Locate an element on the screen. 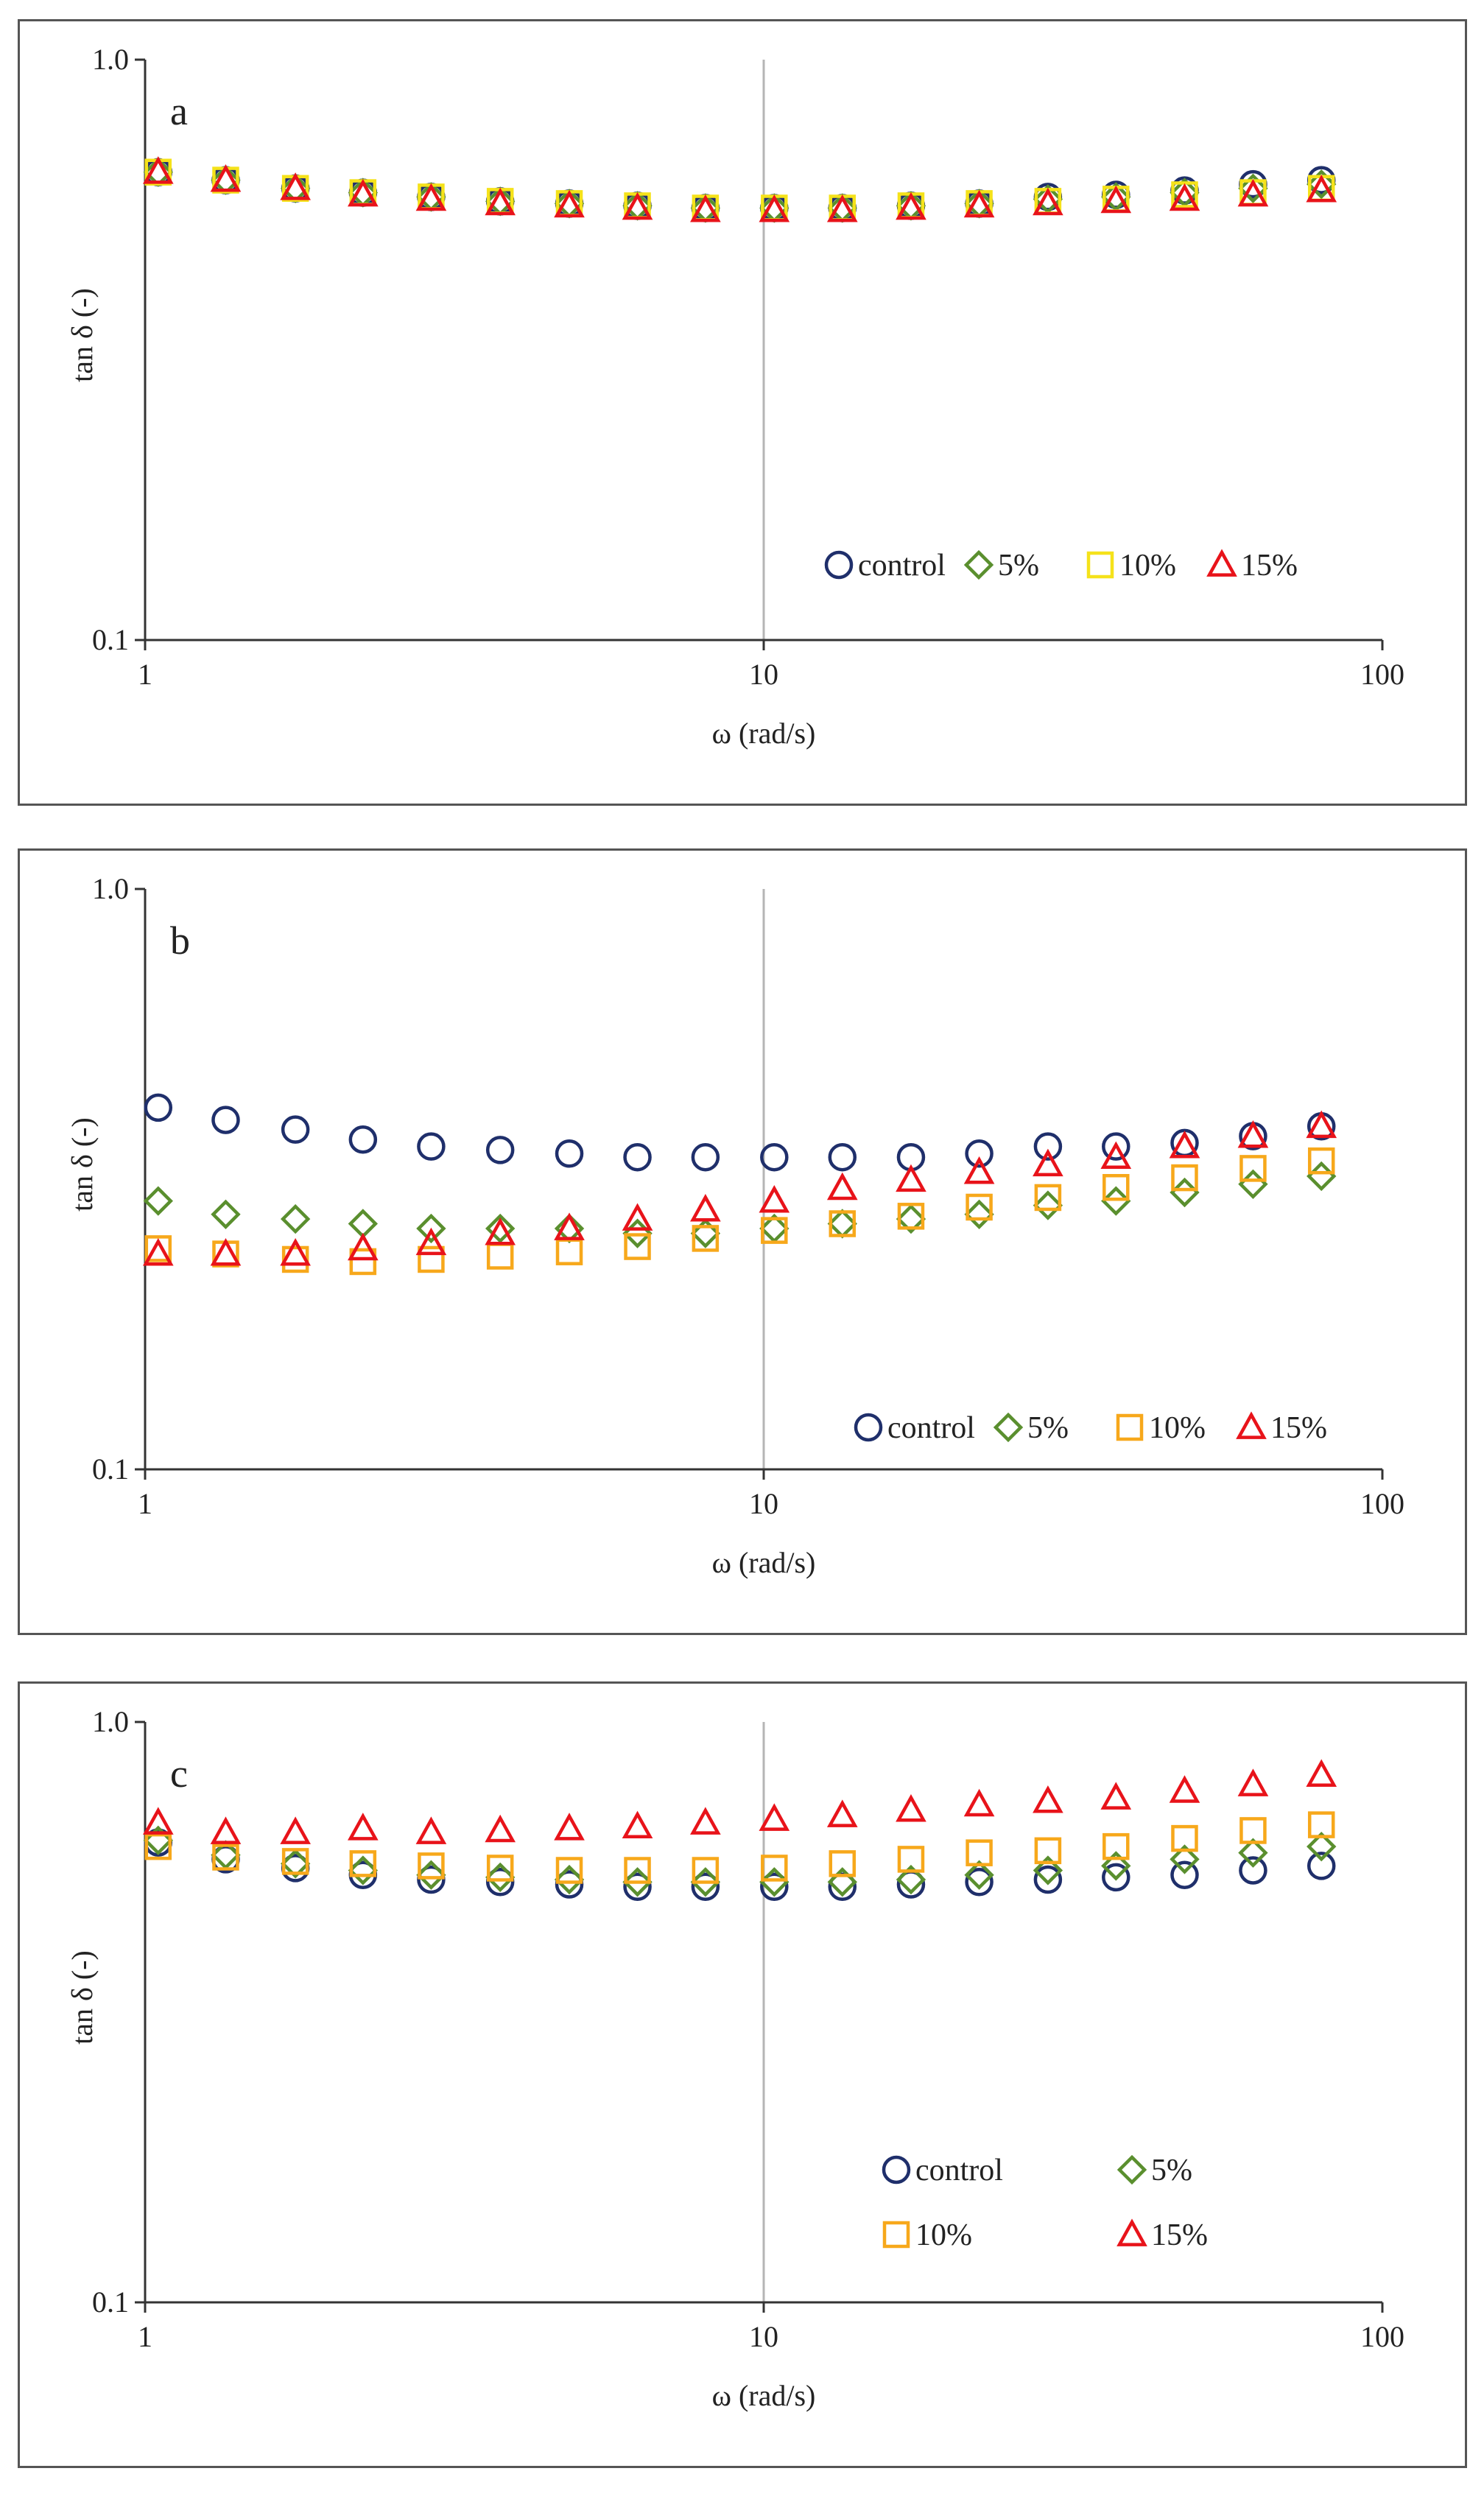  panel-letter: c is located at coordinates (179, 1774).